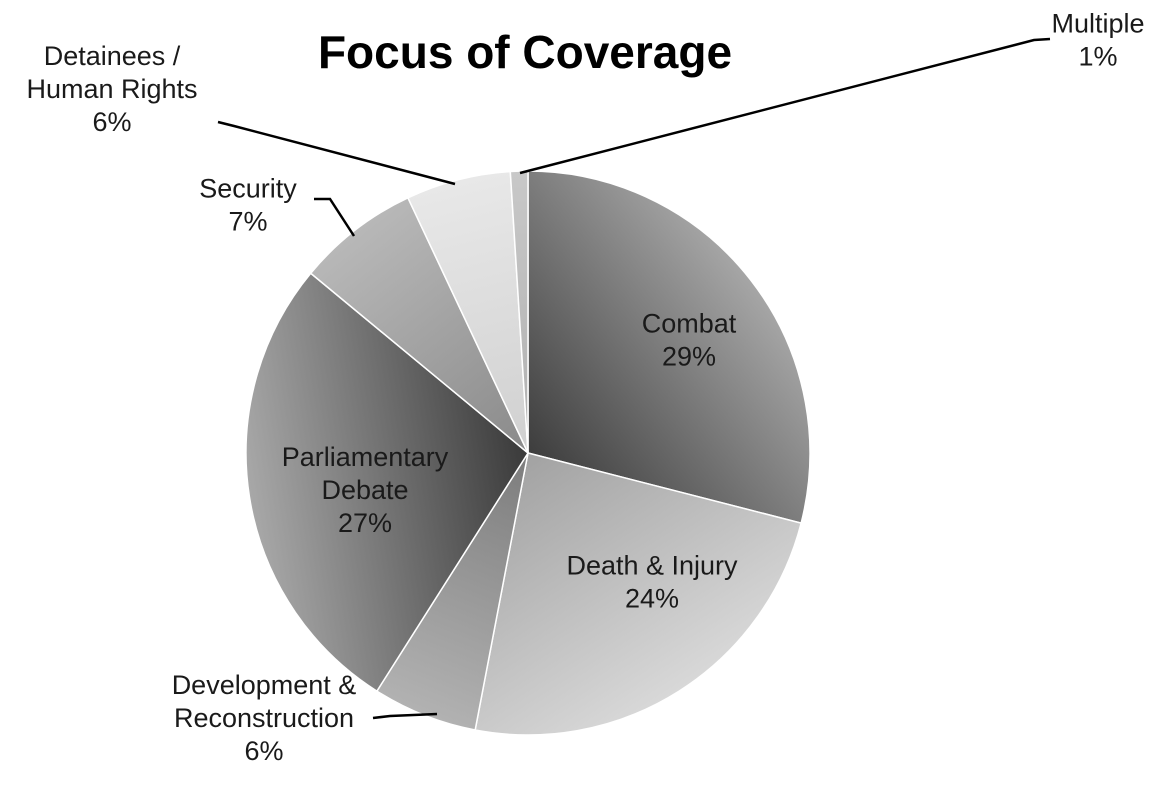 This screenshot has width=1173, height=798. I want to click on leader-line-security, so click(335, 217).